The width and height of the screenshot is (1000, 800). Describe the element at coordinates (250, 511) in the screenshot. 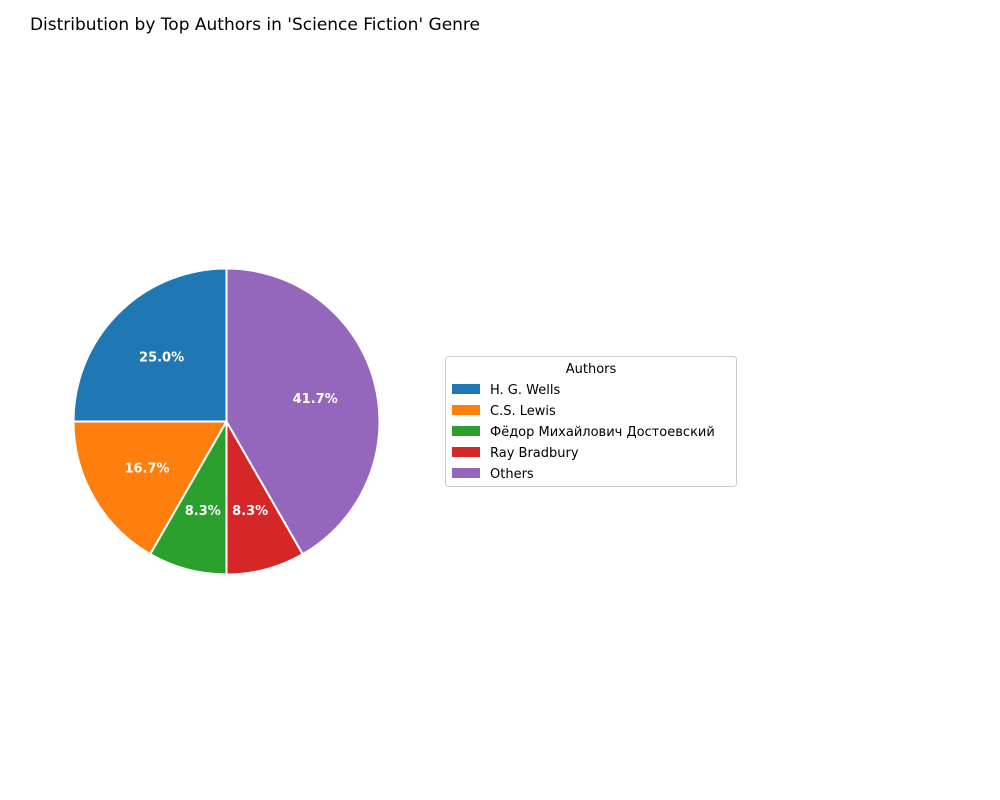

I see `slice-percent-label-3: 8.3%` at that location.